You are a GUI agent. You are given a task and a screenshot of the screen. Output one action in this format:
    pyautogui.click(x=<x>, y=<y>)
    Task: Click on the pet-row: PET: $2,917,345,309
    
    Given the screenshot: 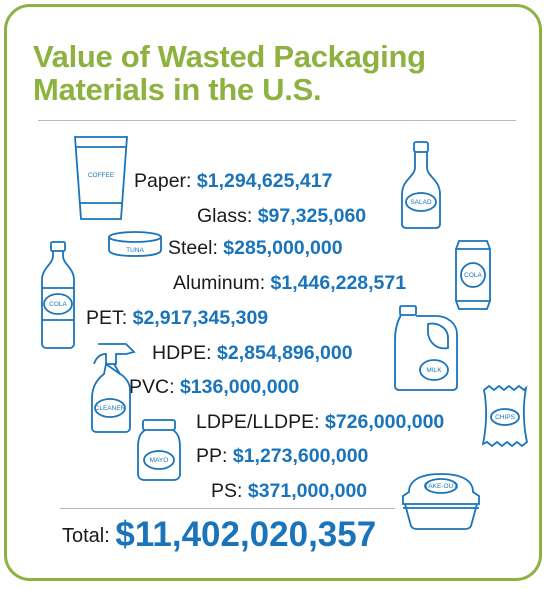 What is the action you would take?
    pyautogui.click(x=177, y=318)
    